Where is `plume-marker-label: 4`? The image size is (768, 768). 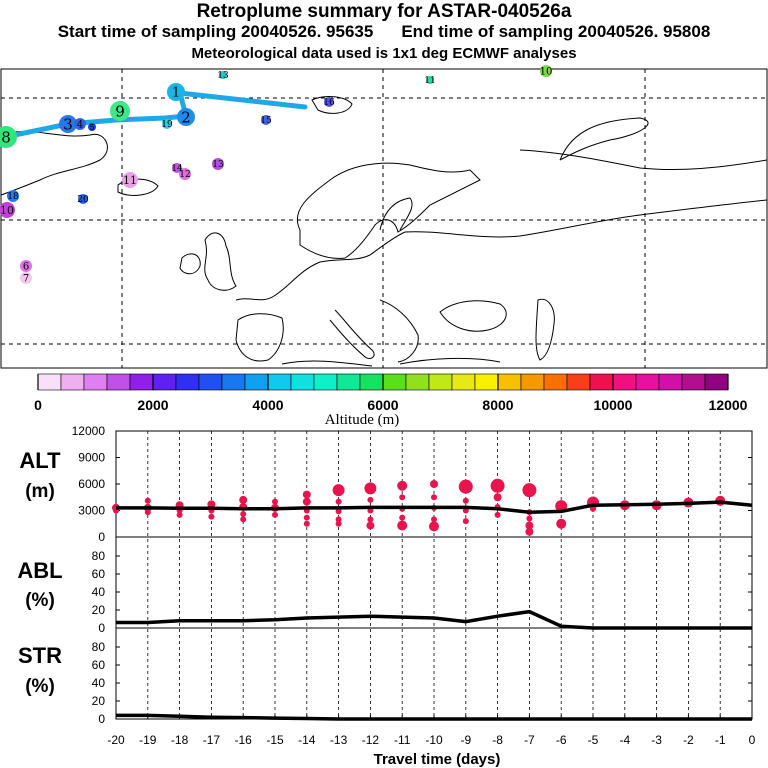 plume-marker-label: 4 is located at coordinates (80, 125).